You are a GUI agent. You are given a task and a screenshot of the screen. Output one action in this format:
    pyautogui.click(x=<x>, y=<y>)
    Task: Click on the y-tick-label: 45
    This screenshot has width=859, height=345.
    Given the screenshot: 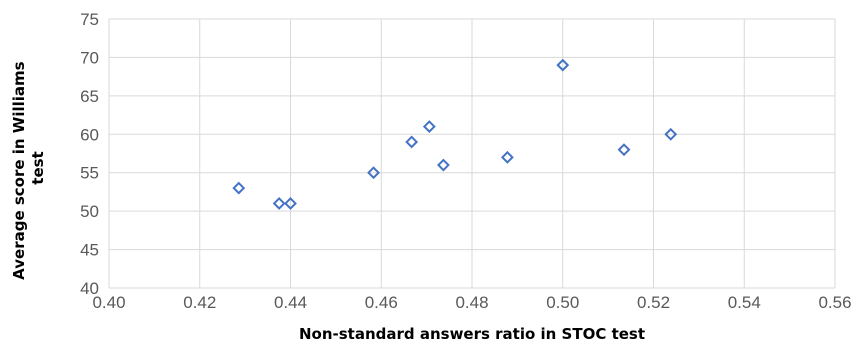 What is the action you would take?
    pyautogui.click(x=89, y=250)
    